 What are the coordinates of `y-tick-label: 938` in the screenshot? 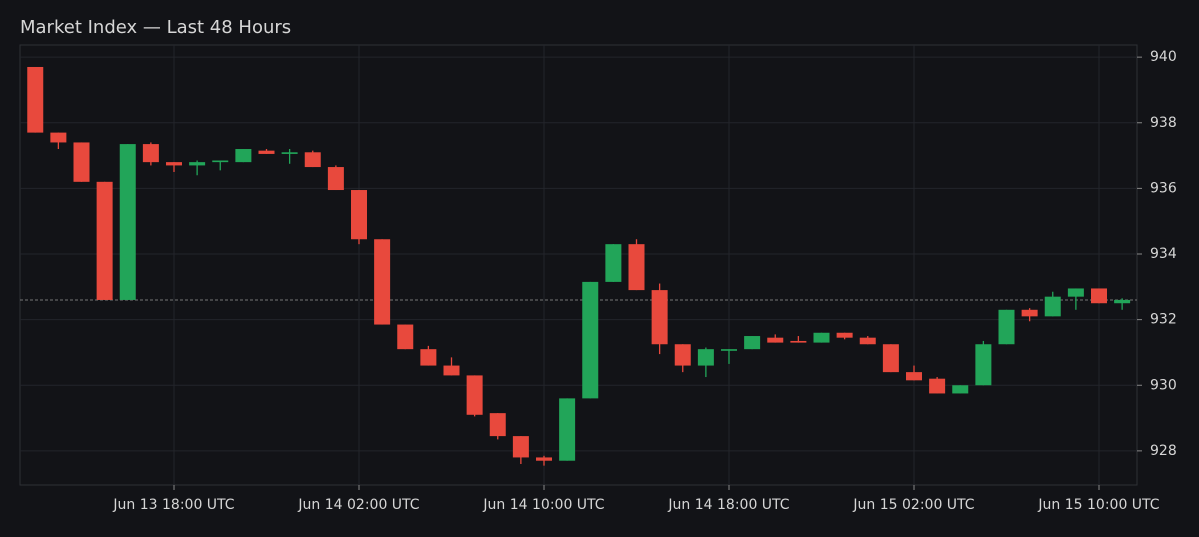 It's located at (1163, 123).